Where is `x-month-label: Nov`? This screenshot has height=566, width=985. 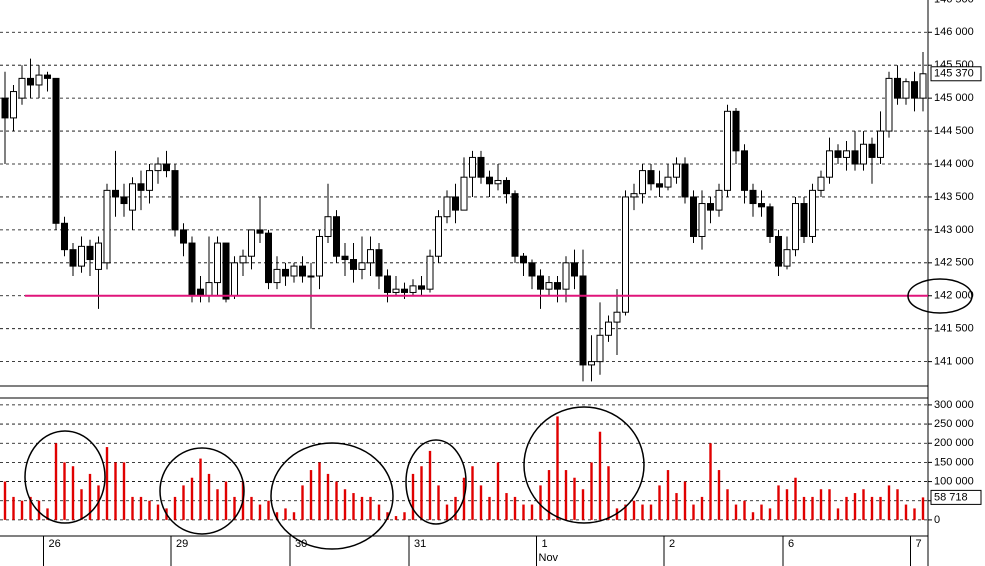
x-month-label: Nov is located at coordinates (549, 558).